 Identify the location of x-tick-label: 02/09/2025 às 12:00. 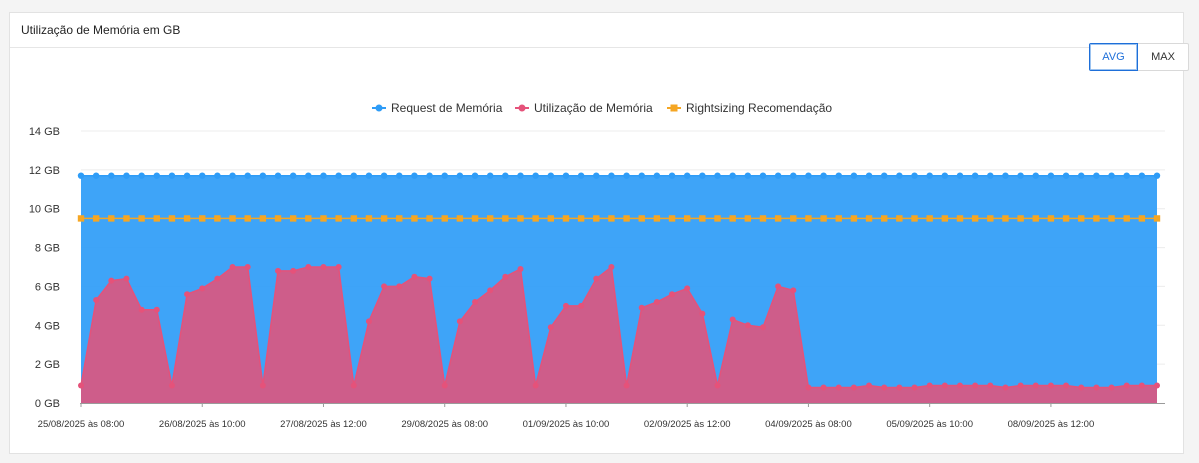
(687, 424).